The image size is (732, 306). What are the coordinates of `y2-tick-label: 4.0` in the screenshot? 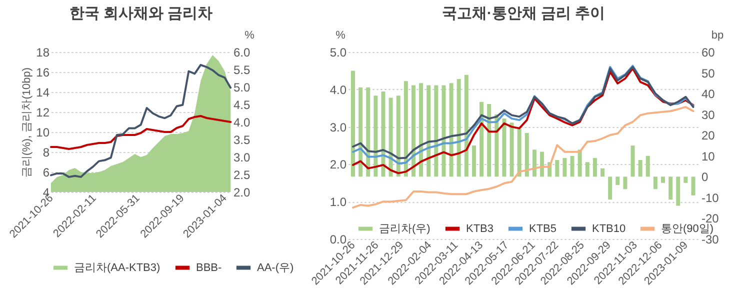 It's located at (242, 123).